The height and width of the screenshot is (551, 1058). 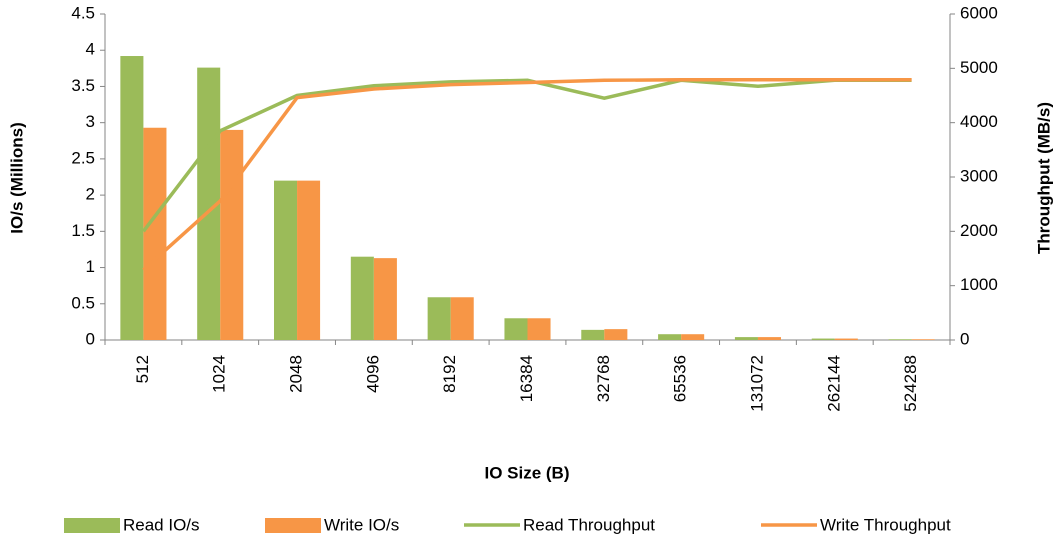 I want to click on legend-label: Write IO/s, so click(x=361, y=524).